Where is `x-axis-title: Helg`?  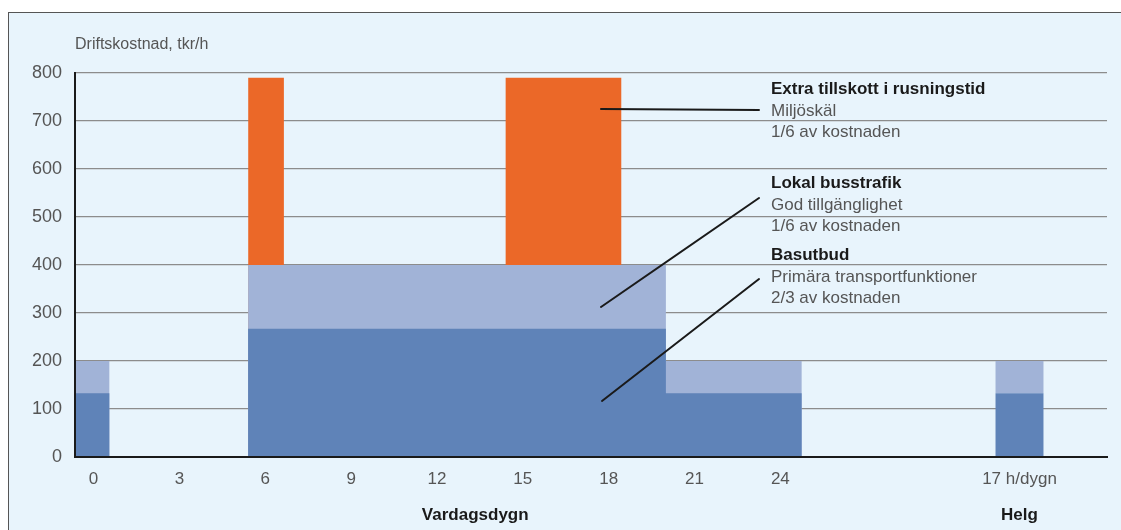
x-axis-title: Helg is located at coordinates (1019, 514).